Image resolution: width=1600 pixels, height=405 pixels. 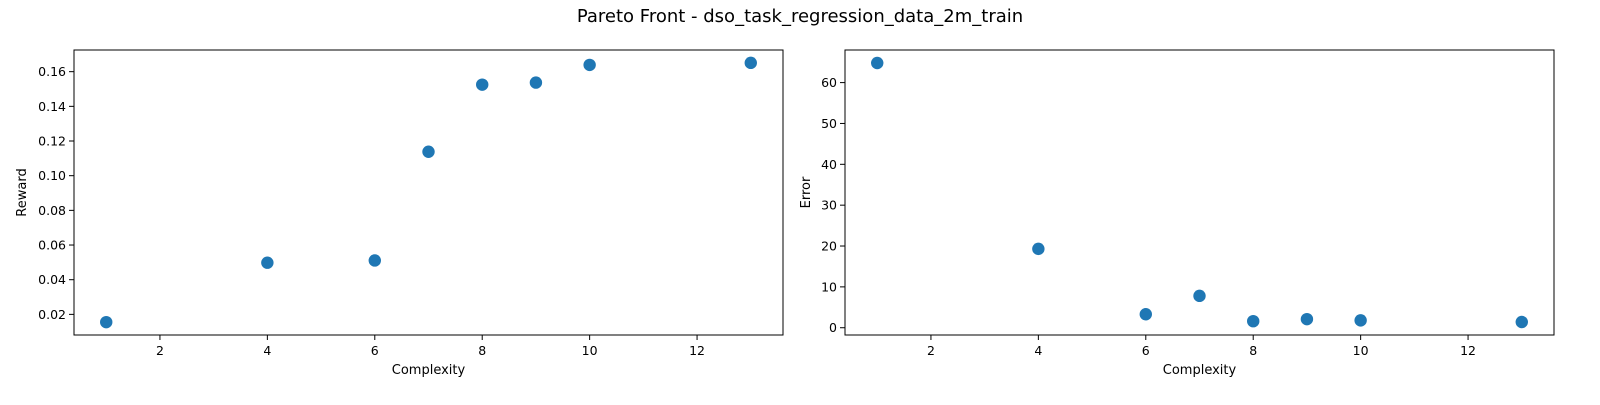 I want to click on error-x-axis-label: Complexity, so click(x=1200, y=370).